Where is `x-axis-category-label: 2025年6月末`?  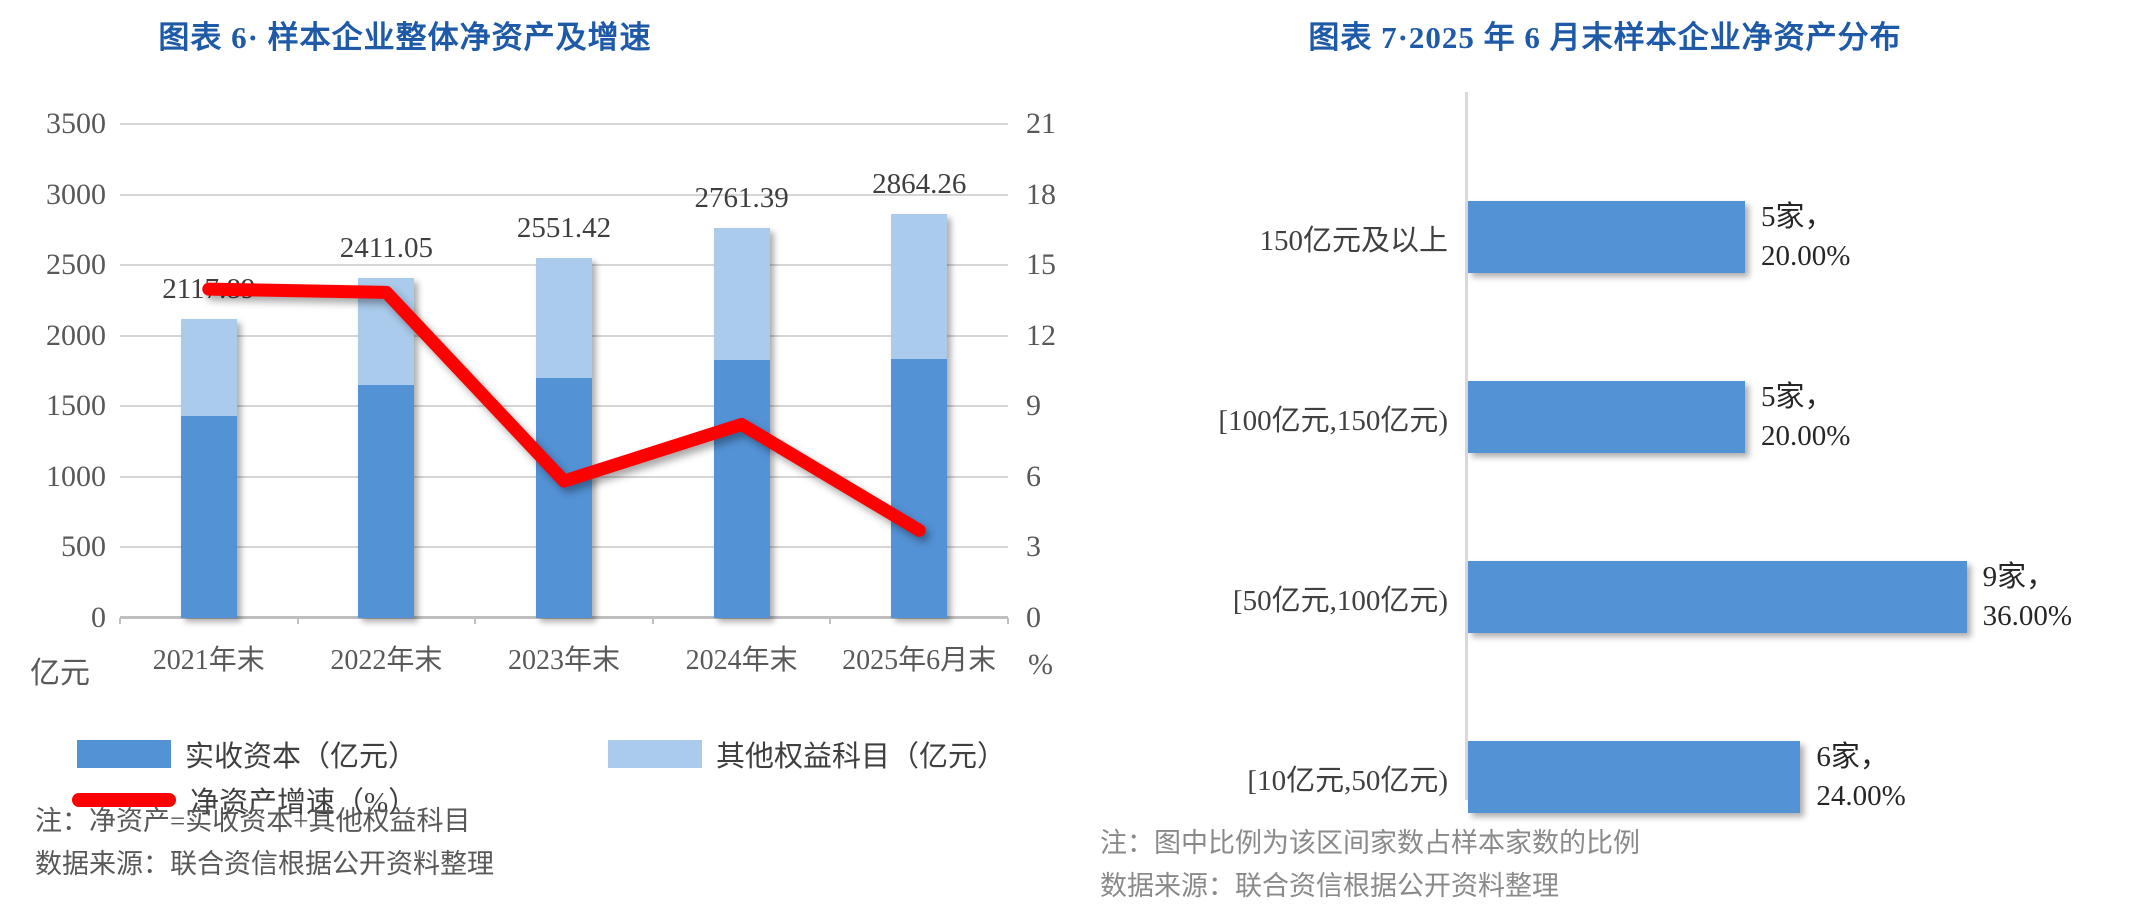
x-axis-category-label: 2025年6月末 is located at coordinates (919, 660).